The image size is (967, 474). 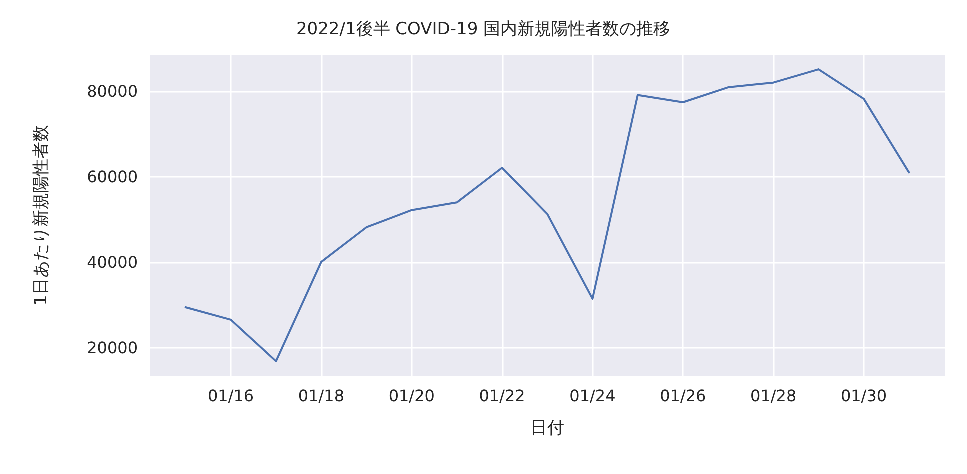 I want to click on x-tick-label: 01/30, so click(x=864, y=396).